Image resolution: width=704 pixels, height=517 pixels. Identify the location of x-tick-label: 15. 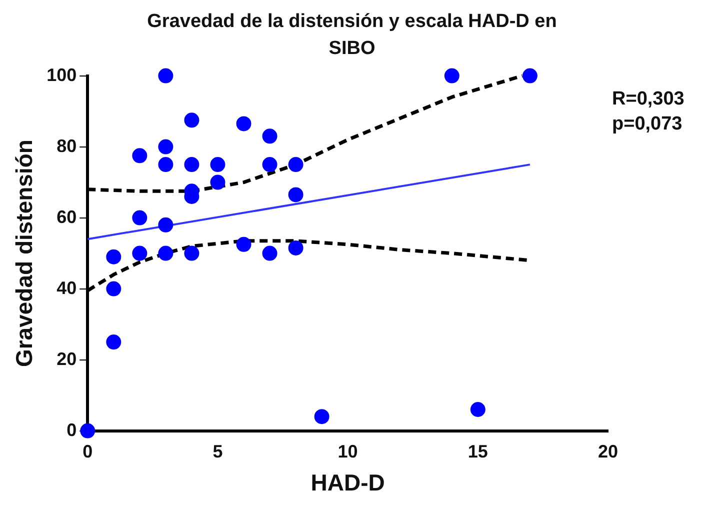
(478, 452).